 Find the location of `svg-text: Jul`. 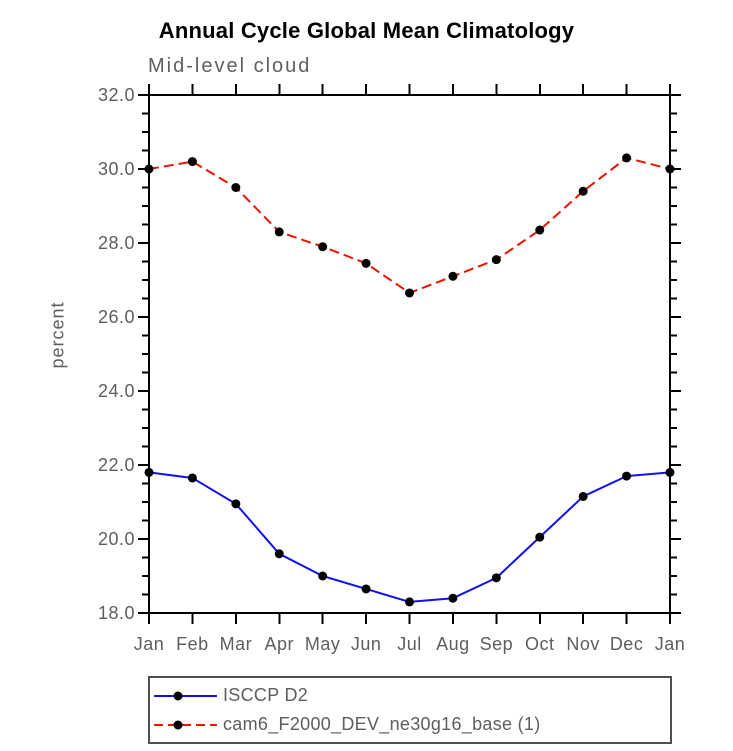

svg-text: Jul is located at coordinates (409, 644).